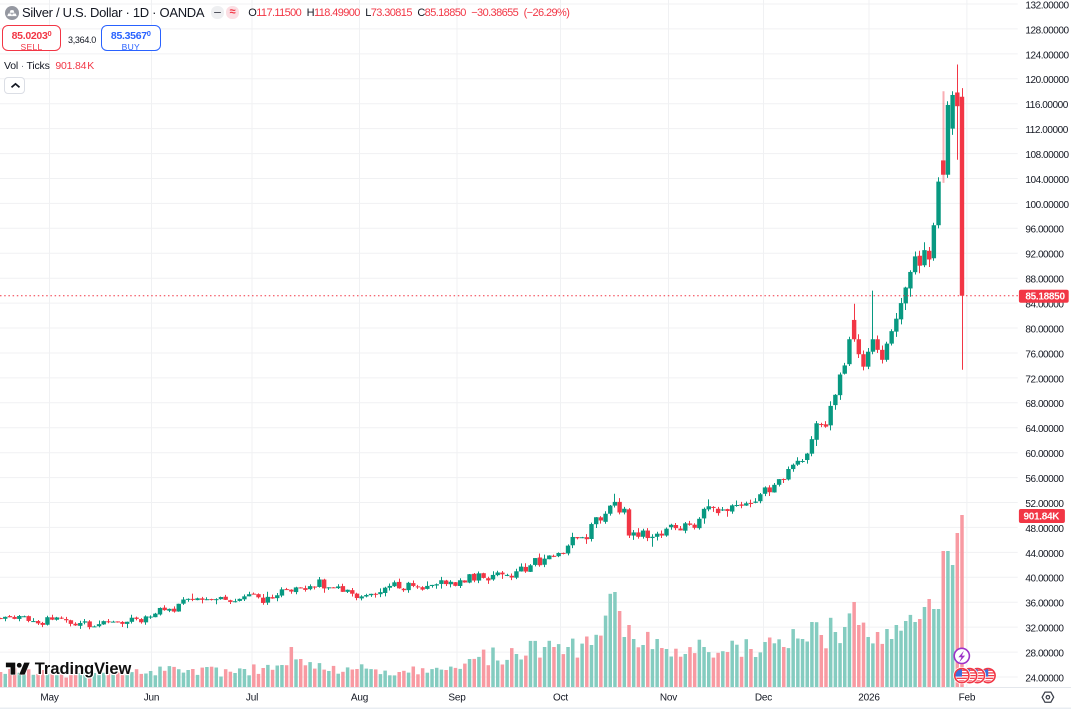 The height and width of the screenshot is (709, 1071). Describe the element at coordinates (1044, 529) in the screenshot. I see `svg-text: 48.00000` at that location.